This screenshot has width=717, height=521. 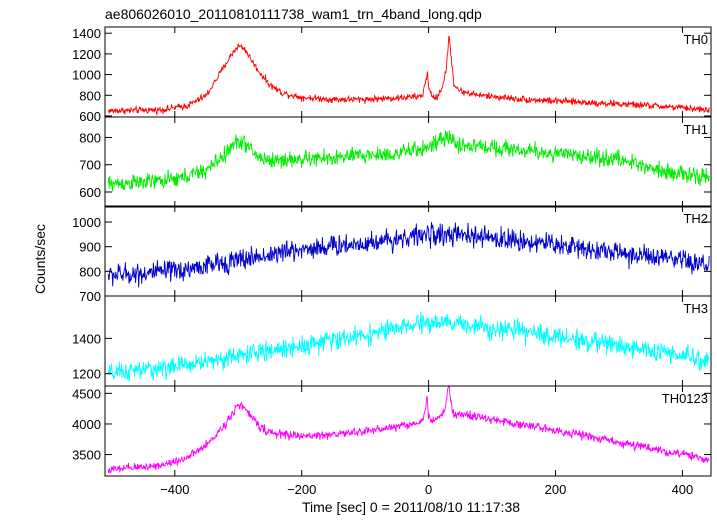 I want to click on x-tick-label: −400, so click(x=174, y=489).